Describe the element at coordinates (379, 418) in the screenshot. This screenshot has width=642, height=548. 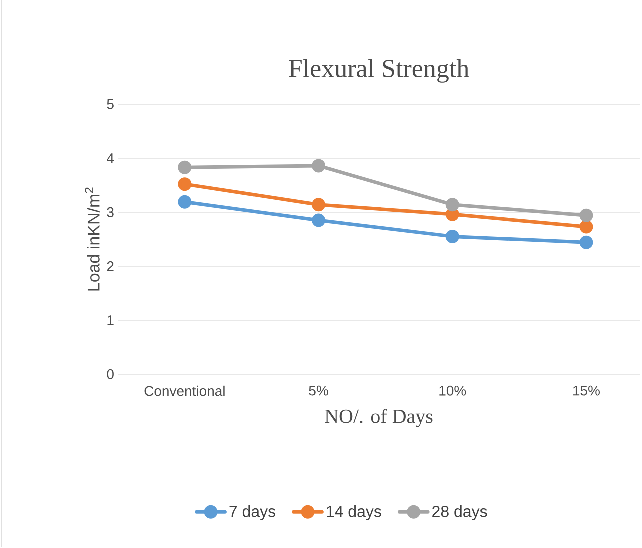
I see `x-axis-title: NO/. of Days` at that location.